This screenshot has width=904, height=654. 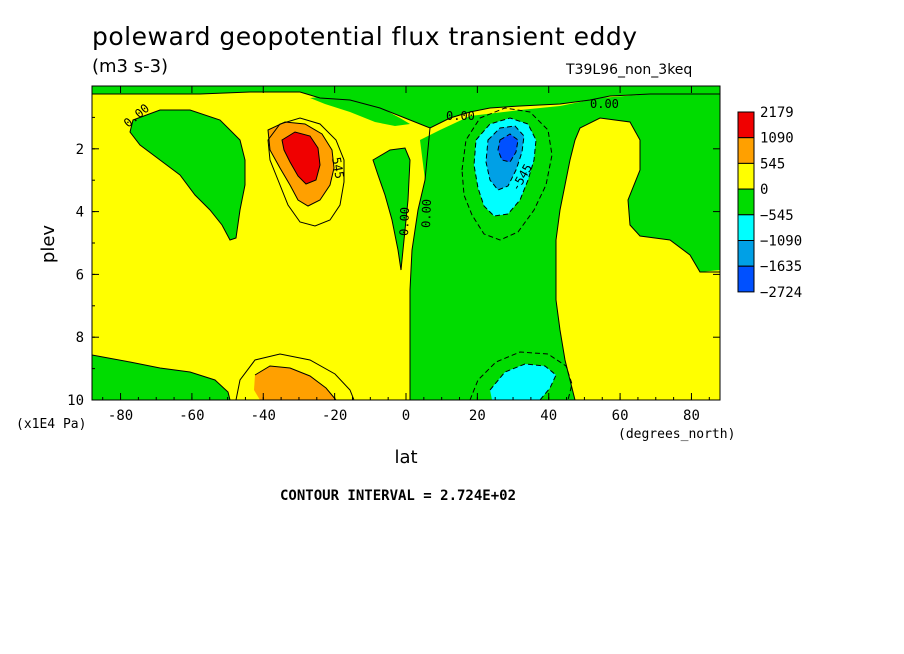 What do you see at coordinates (620, 416) in the screenshot?
I see `x-tick-label: 60` at bounding box center [620, 416].